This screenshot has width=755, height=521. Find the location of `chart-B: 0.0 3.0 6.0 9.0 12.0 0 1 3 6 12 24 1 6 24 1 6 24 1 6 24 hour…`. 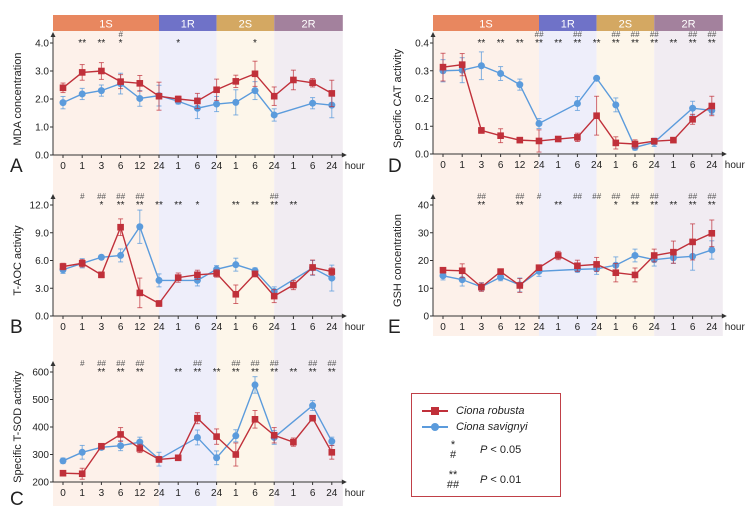

chart-B: 0.0 3.0 6.0 9.0 12.0 0 1 3 6 12 24 1 6 24 1 6 24 1 6 24 hour… is located at coordinates (187, 265).